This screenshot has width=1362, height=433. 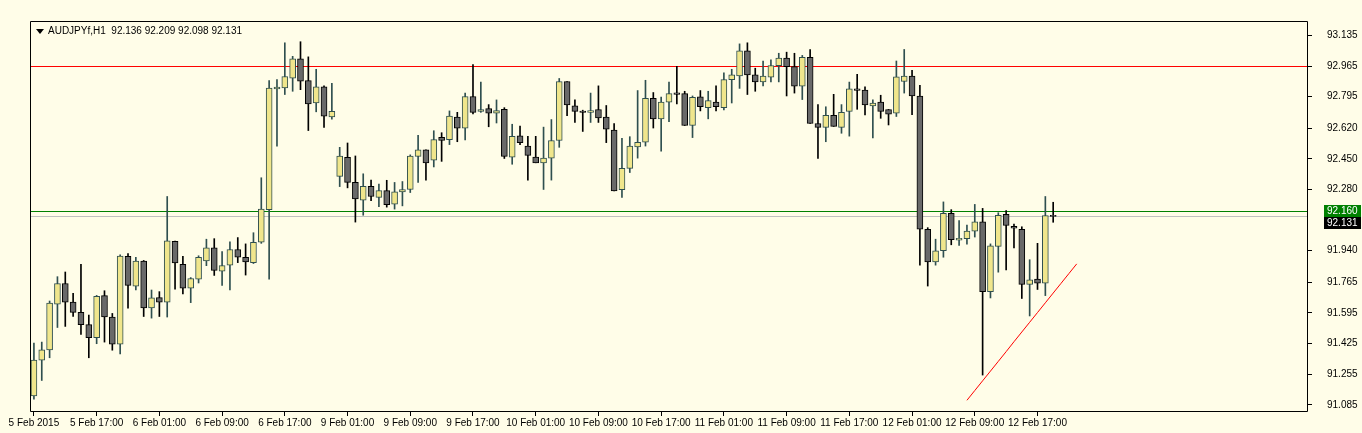 What do you see at coordinates (159, 422) in the screenshot?
I see `x-tick-label: 6 Feb 01:00` at bounding box center [159, 422].